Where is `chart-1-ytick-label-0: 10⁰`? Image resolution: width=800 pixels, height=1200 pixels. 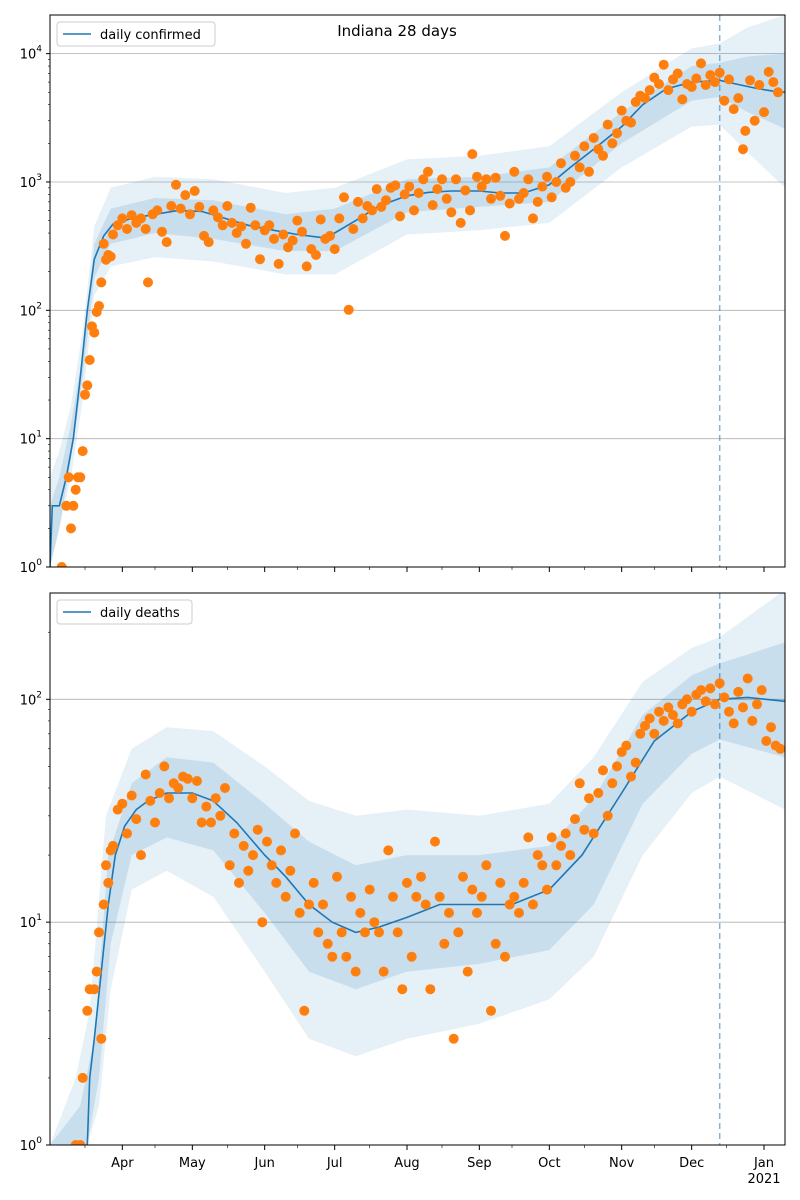 chart-1-ytick-label-0: 10⁰ is located at coordinates (31, 1145).